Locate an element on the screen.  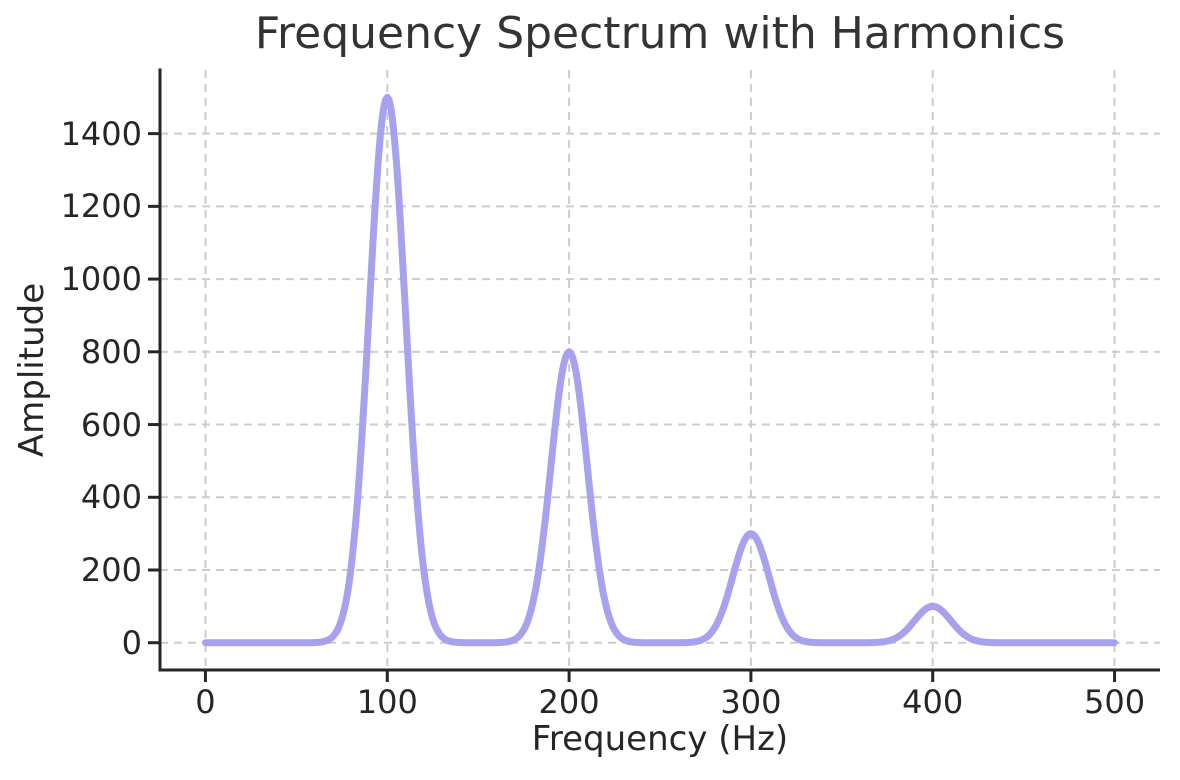
x-tick-label: 300 is located at coordinates (751, 702).